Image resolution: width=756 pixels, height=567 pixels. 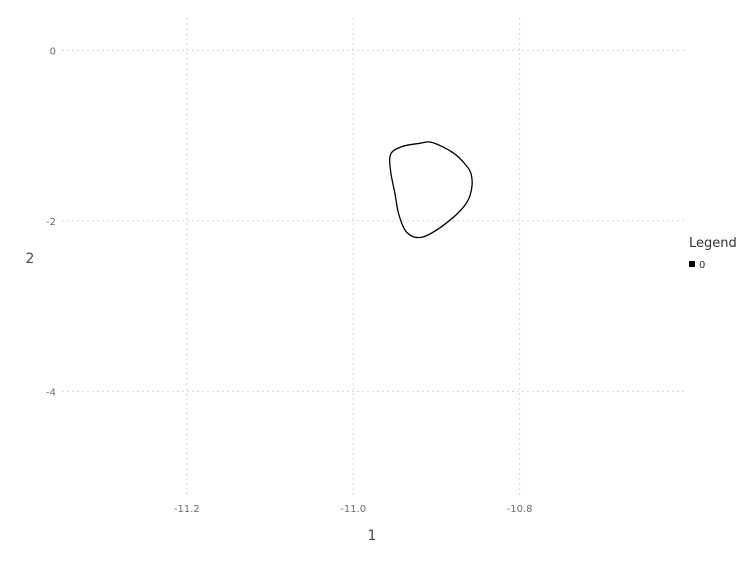 I want to click on x-axis-ticks: -11.2 -11.0 -10.8, so click(x=353, y=509).